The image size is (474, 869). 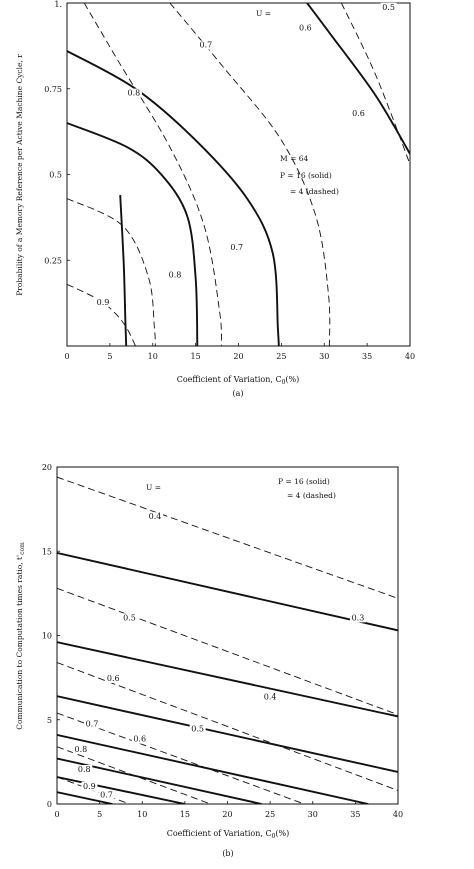 What do you see at coordinates (311, 495) in the screenshot?
I see `legend-line-b-2: = 4 (dashed)` at bounding box center [311, 495].